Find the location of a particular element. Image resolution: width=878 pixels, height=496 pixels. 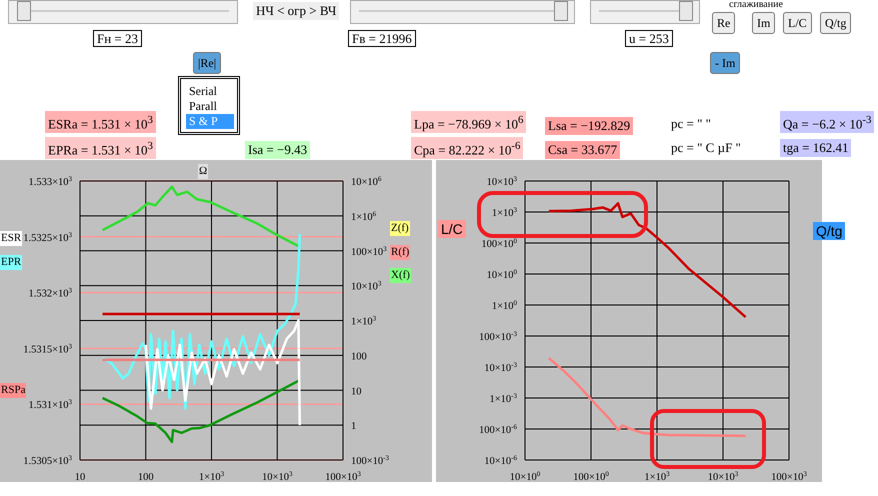

y-tick-label: 10×10$^{-6}$ is located at coordinates (501, 460).